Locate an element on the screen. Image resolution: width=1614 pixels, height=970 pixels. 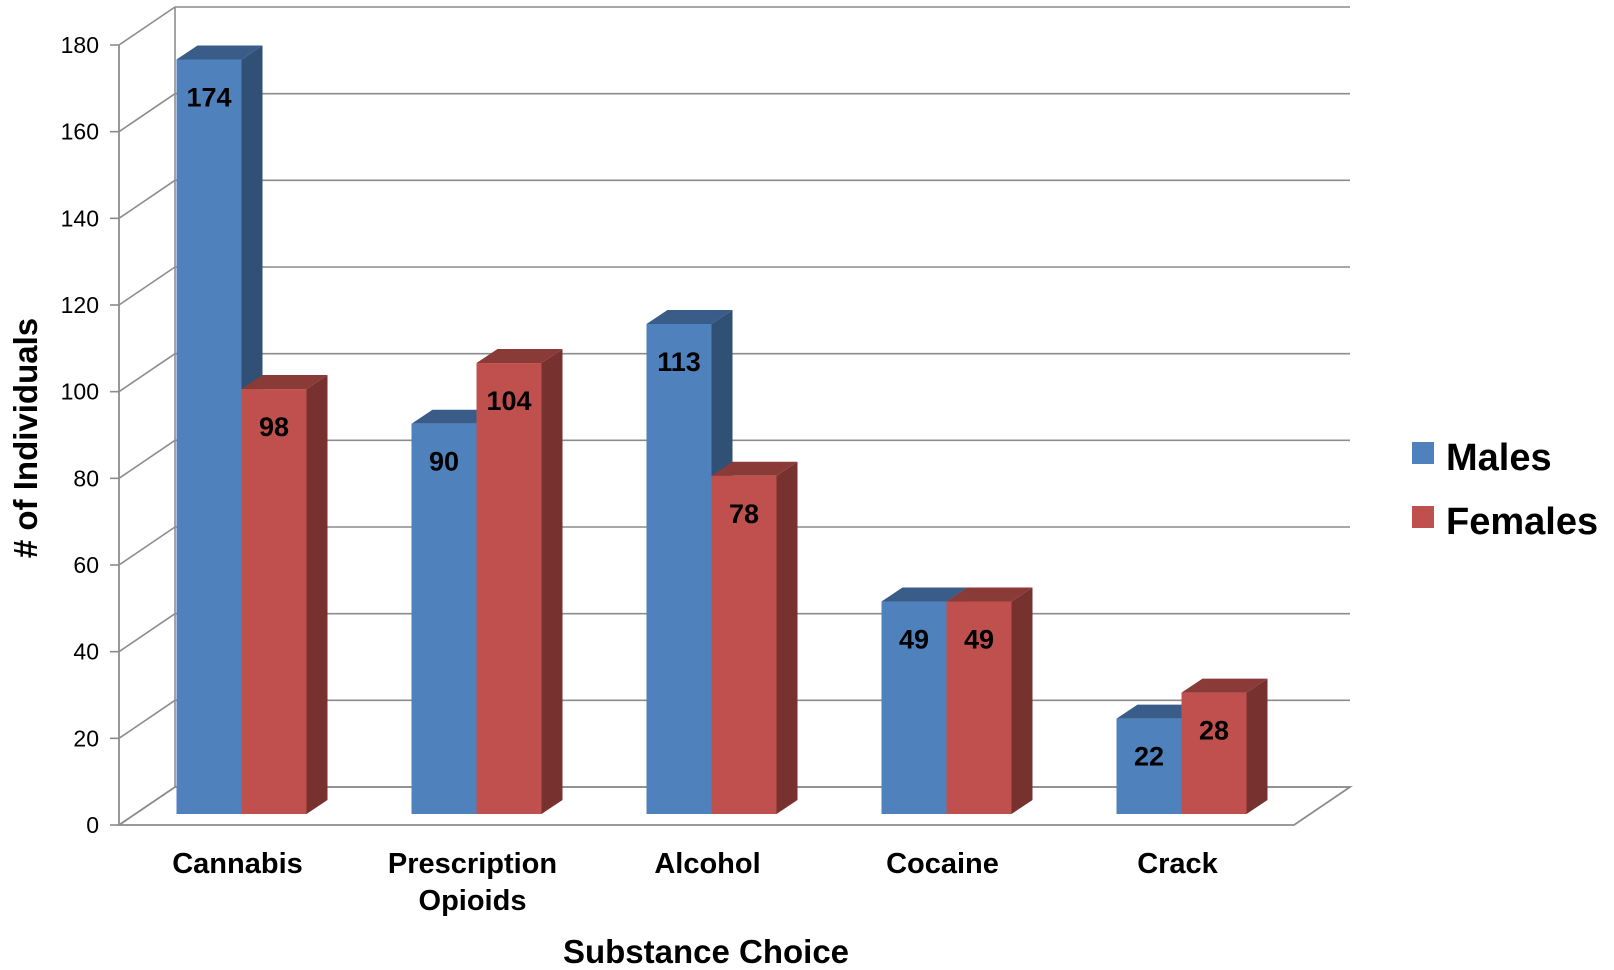
data-label: 104 is located at coordinates (508, 401).